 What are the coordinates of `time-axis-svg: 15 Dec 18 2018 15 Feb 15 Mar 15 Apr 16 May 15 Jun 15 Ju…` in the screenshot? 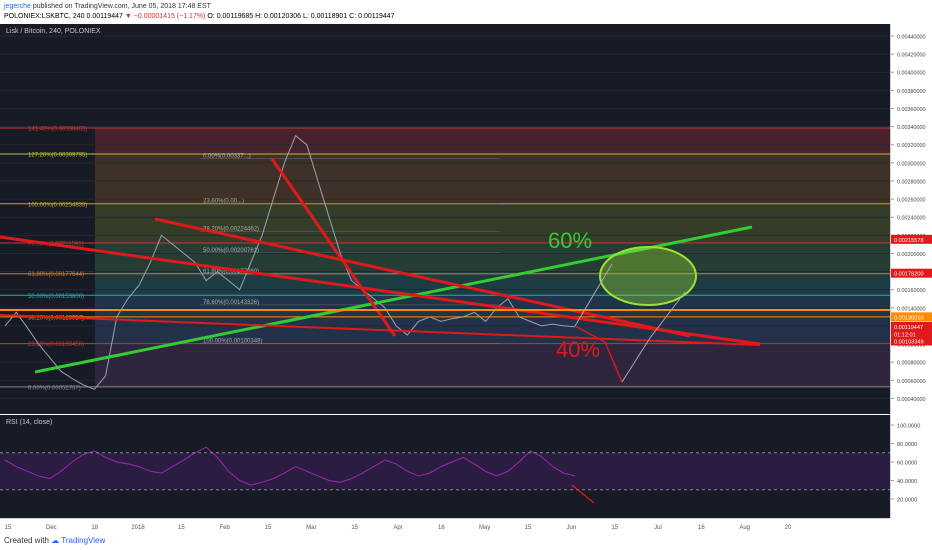 It's located at (398, 528).